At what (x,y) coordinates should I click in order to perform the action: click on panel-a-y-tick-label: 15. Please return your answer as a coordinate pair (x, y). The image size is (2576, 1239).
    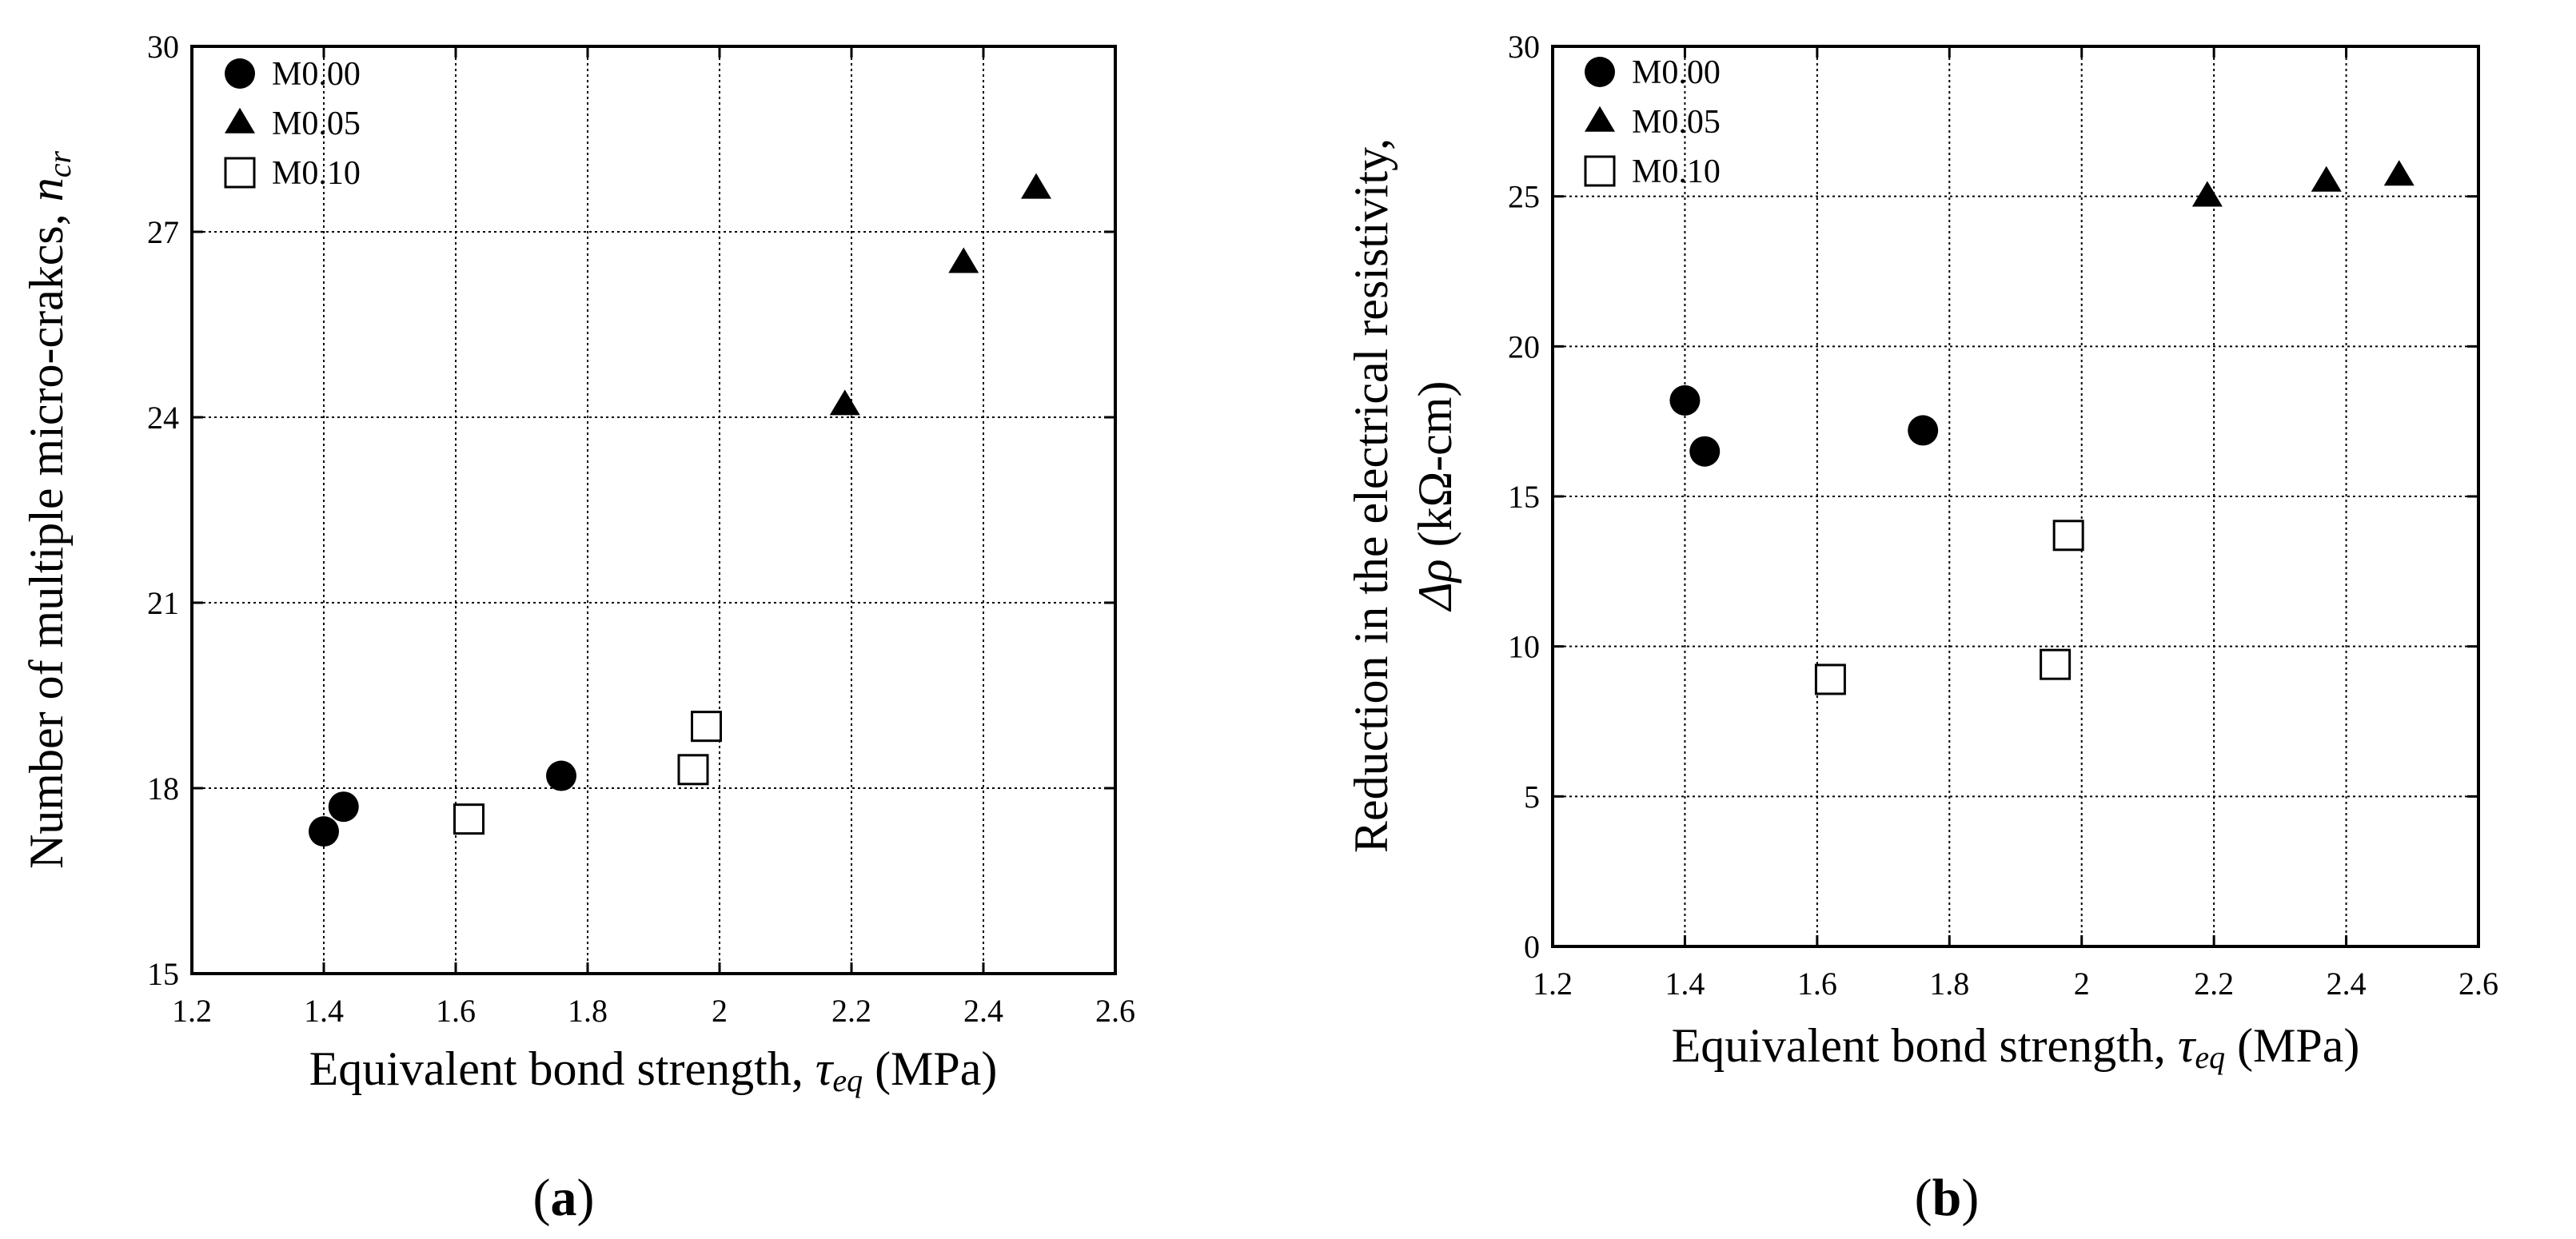
    Looking at the image, I should click on (163, 974).